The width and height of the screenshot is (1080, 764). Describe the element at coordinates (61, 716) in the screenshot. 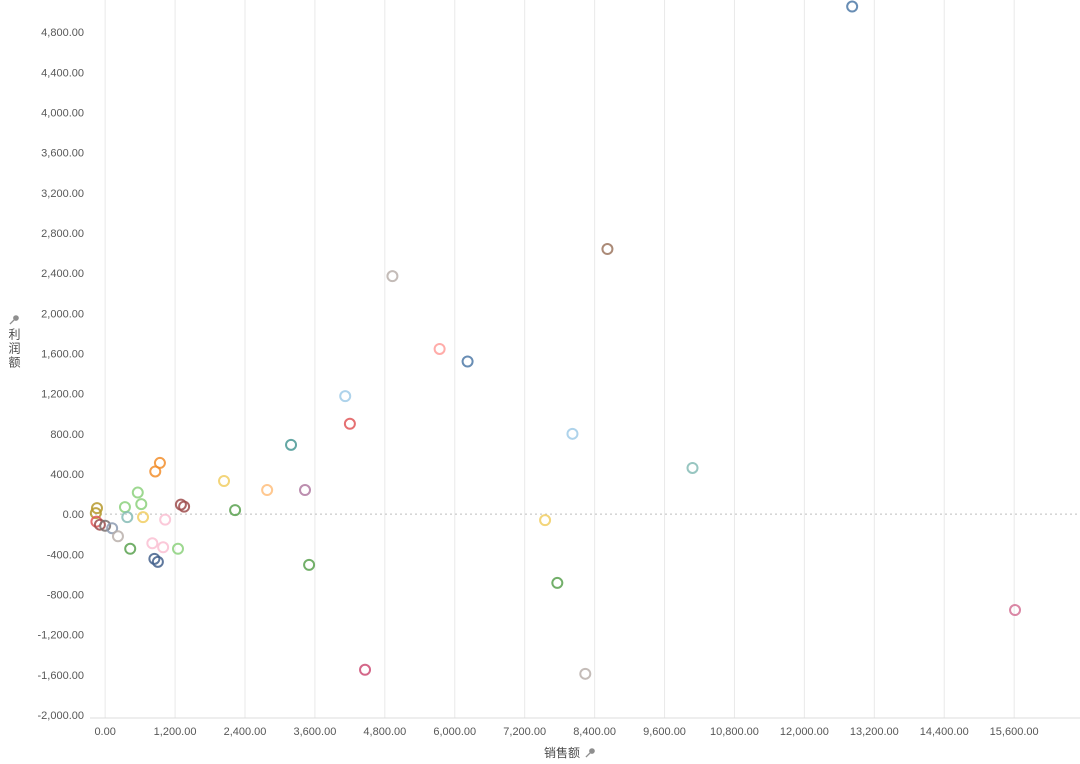

I see `y-tick-label: -2,000.00` at that location.